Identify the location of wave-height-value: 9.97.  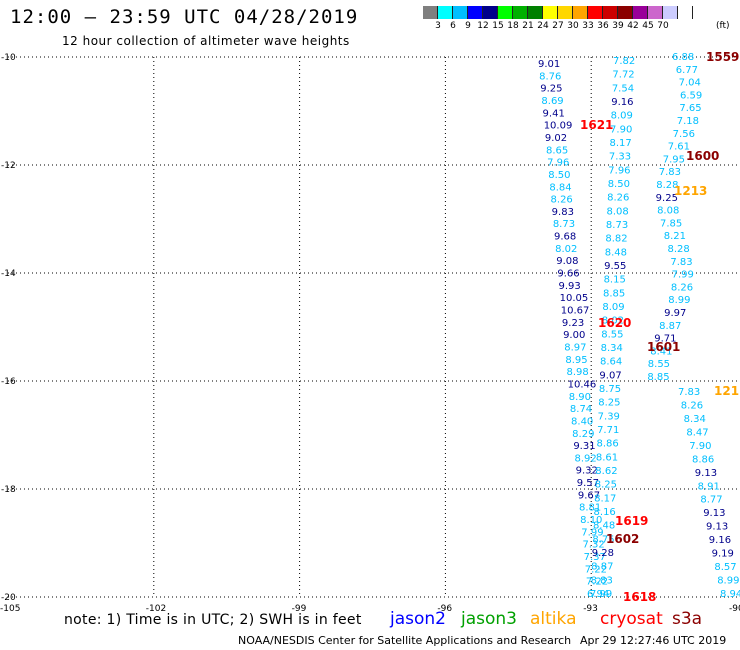
(675, 313).